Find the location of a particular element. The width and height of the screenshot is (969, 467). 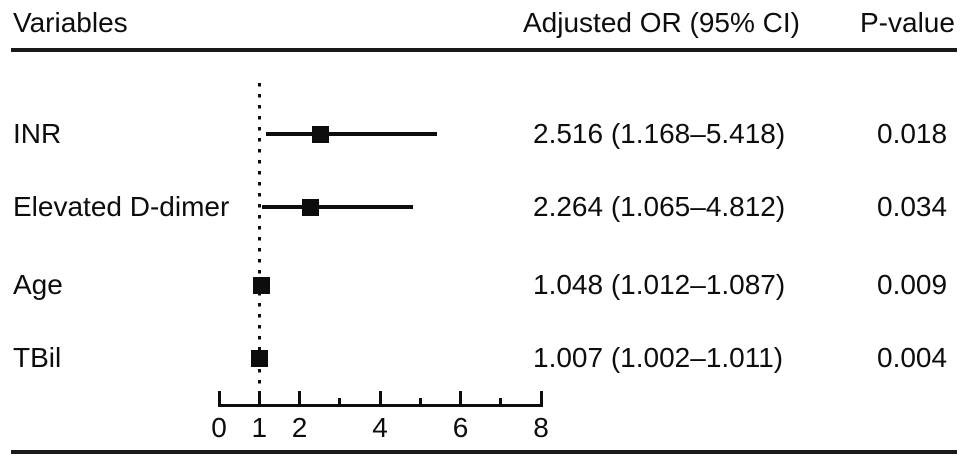

or-ci-value: 1.007 (1.002–1.011) is located at coordinates (658, 357).